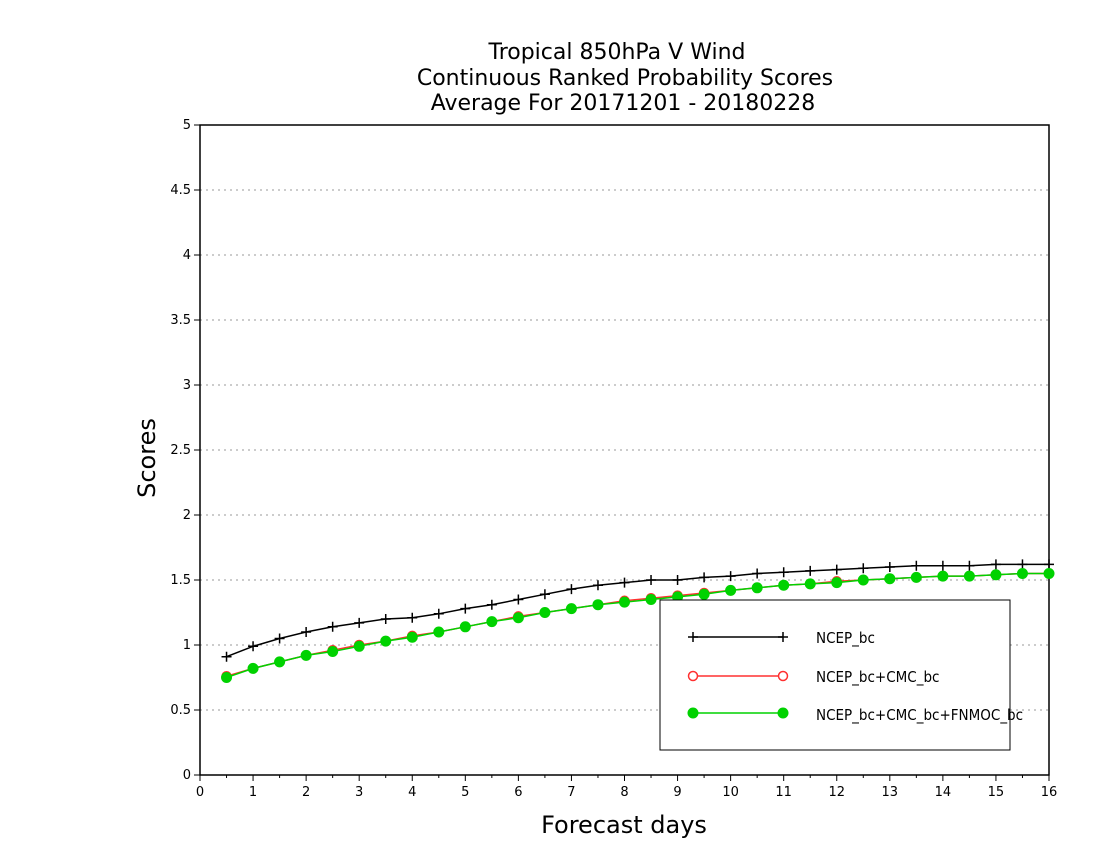 This screenshot has height=850, width=1100. What do you see at coordinates (845, 638) in the screenshot?
I see `legend-label-ncep-bc: NCEP_bc` at bounding box center [845, 638].